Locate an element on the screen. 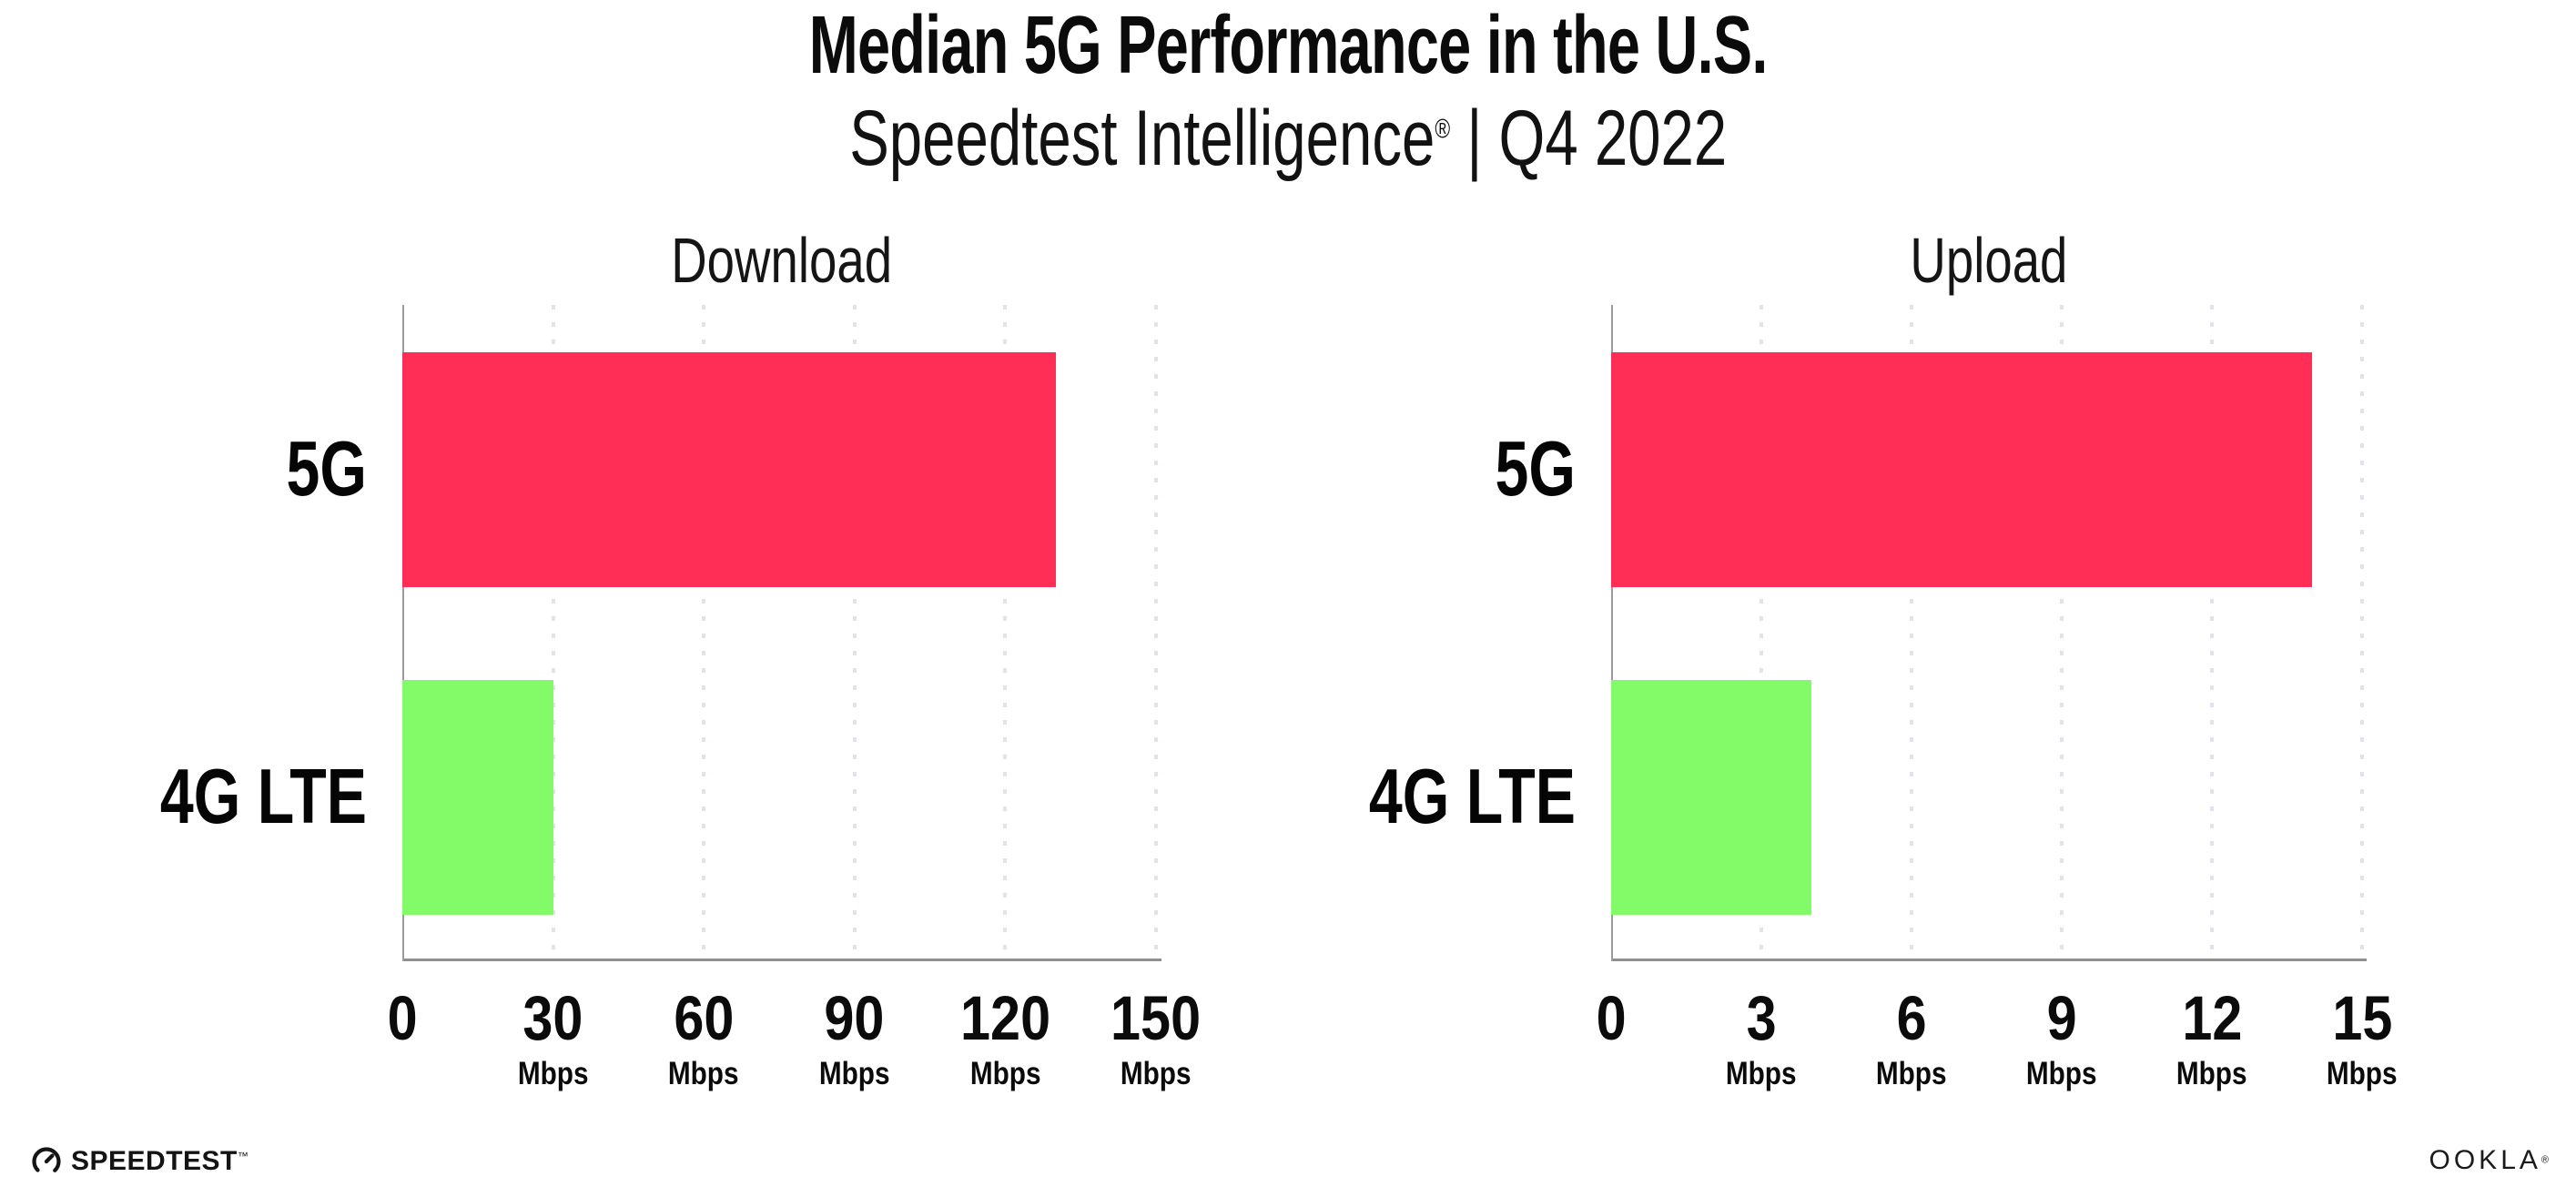 The width and height of the screenshot is (2576, 1197). download-category-label-4g-lte: 4G LTE is located at coordinates (263, 797).